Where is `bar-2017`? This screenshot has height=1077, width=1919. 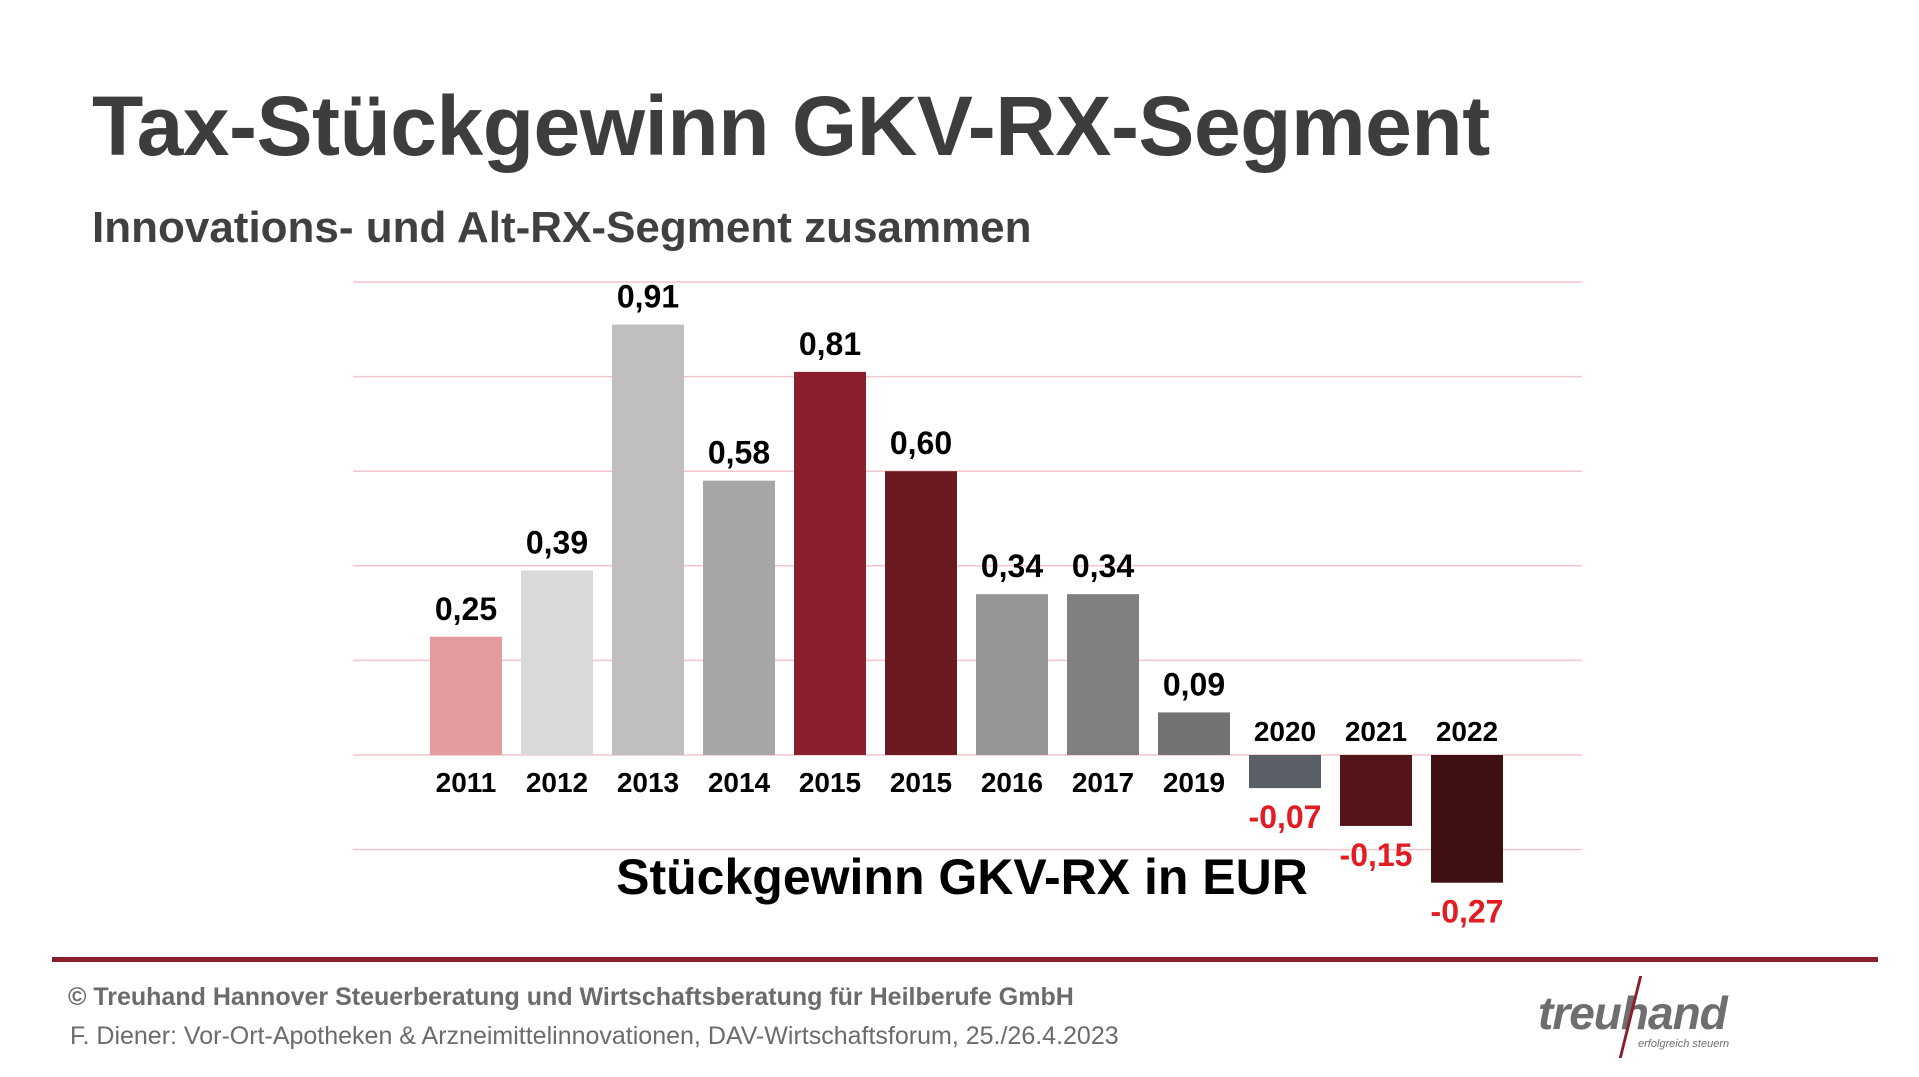
bar-2017 is located at coordinates (1103, 674).